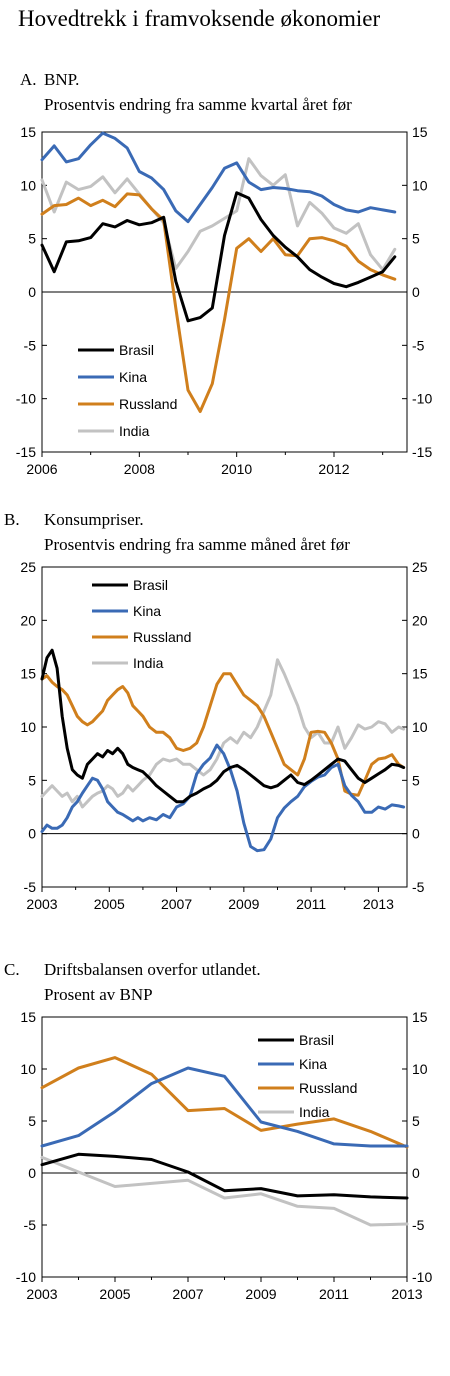 This screenshot has width=450, height=1376. I want to click on chart-c-title: Driftsbalansen overfor utlandet., so click(152, 969).